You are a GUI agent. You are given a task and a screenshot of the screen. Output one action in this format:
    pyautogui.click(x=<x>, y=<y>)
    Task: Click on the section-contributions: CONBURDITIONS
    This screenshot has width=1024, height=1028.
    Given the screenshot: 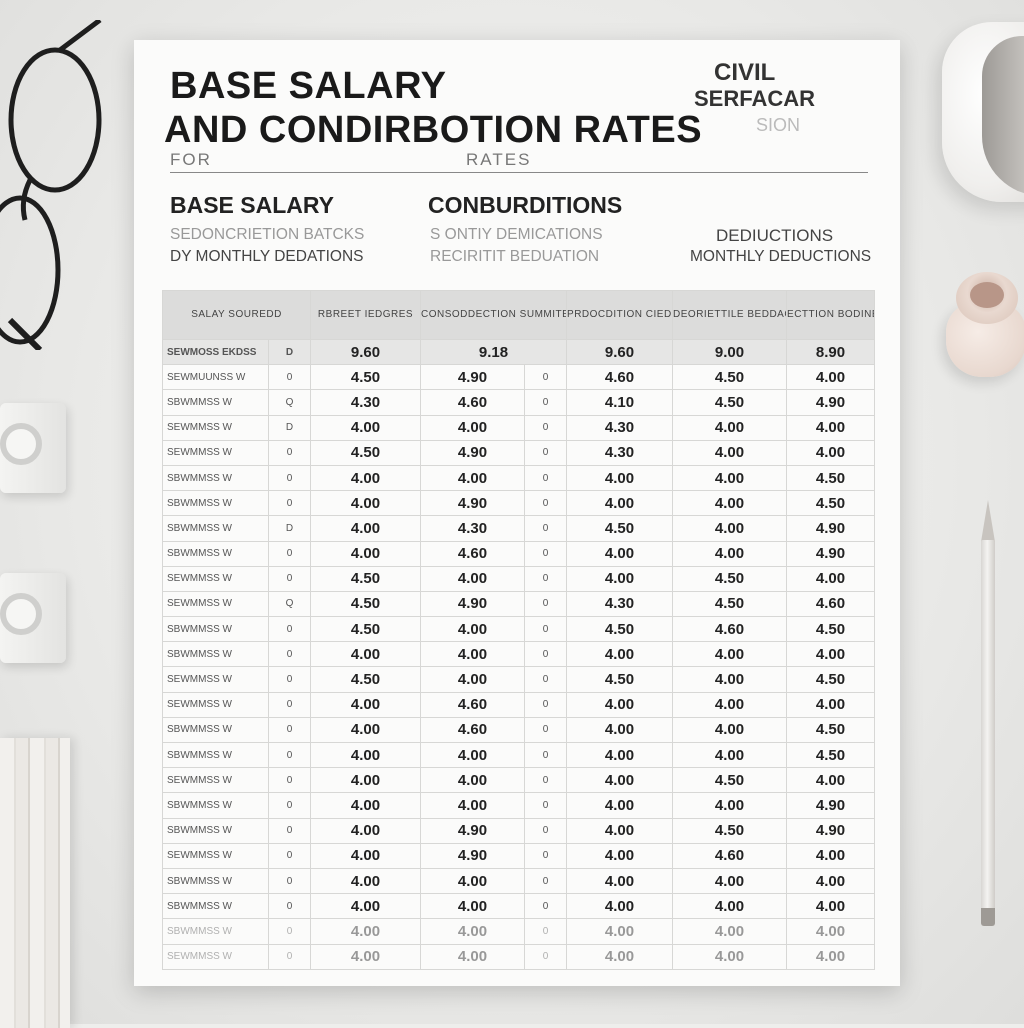 What is the action you would take?
    pyautogui.click(x=525, y=205)
    